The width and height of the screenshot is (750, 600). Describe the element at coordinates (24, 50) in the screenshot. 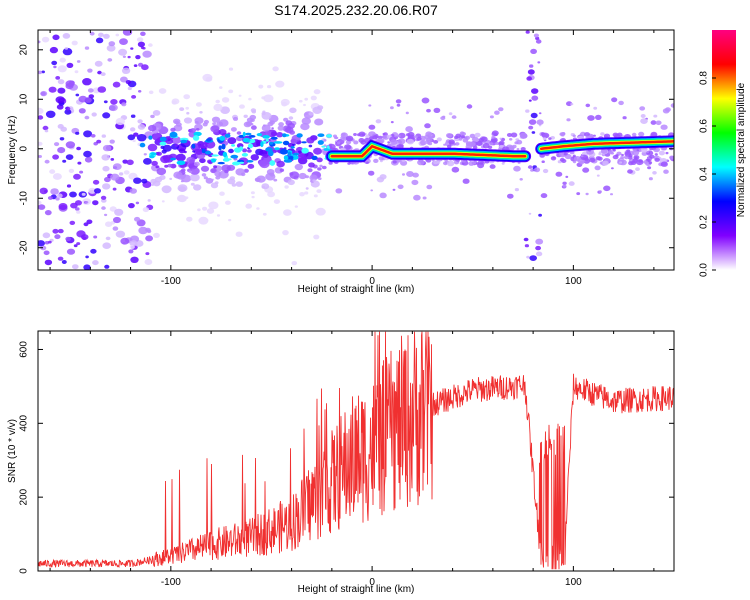

I see `y-tick-label: 20` at that location.